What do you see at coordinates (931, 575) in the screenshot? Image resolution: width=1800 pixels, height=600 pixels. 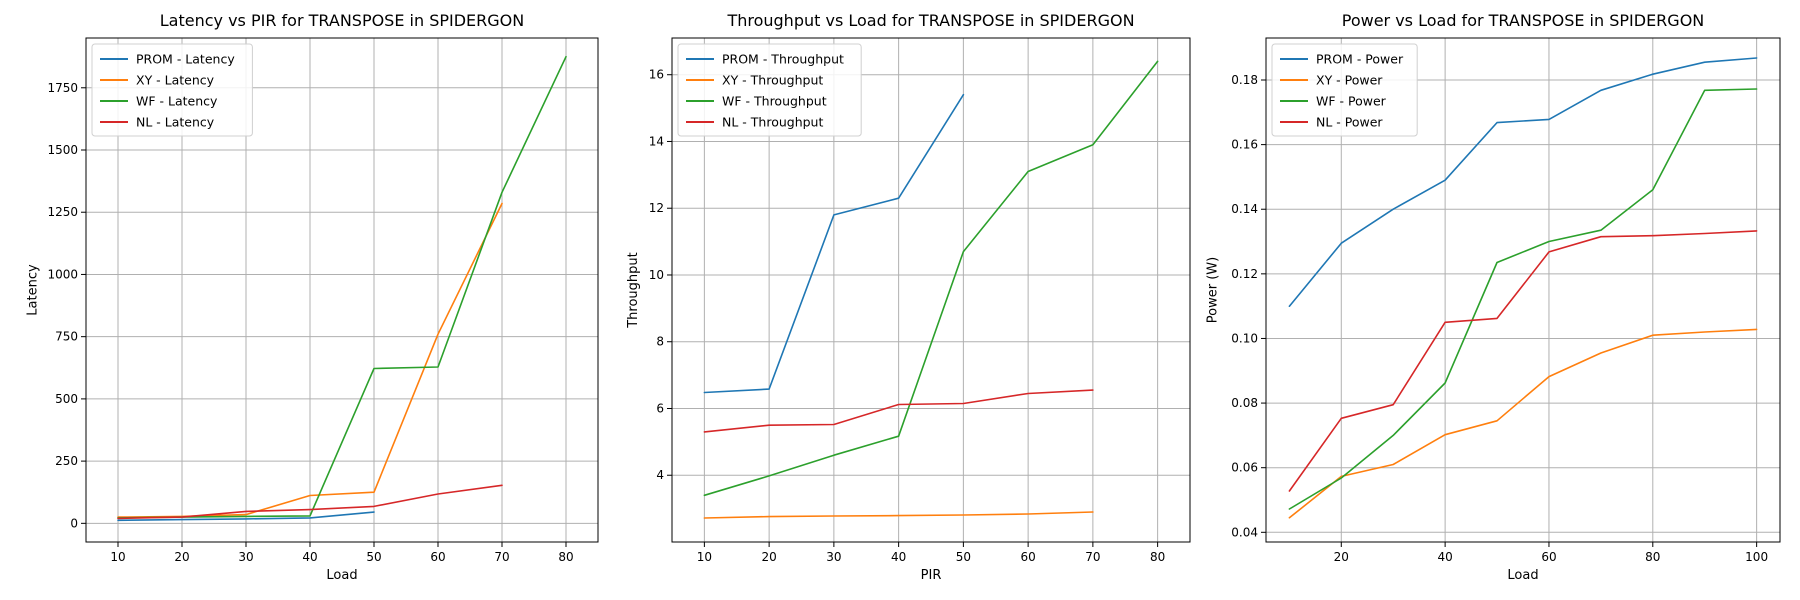 I see `x-axis-label: PIR` at bounding box center [931, 575].